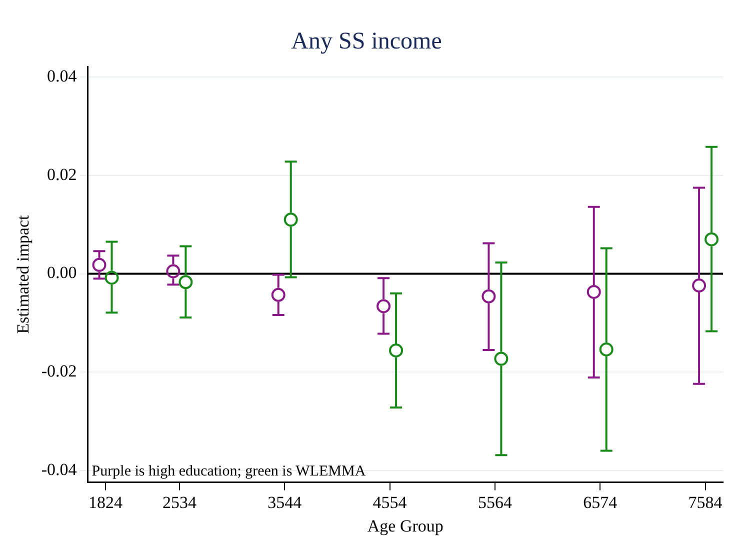  What do you see at coordinates (229, 472) in the screenshot?
I see `annotation: Purple is high education; green is WLEMMA` at bounding box center [229, 472].